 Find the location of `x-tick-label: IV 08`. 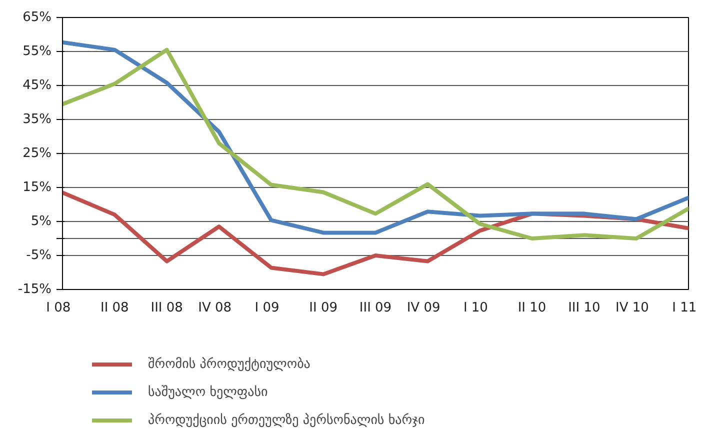

x-tick-label: IV 08 is located at coordinates (215, 308).